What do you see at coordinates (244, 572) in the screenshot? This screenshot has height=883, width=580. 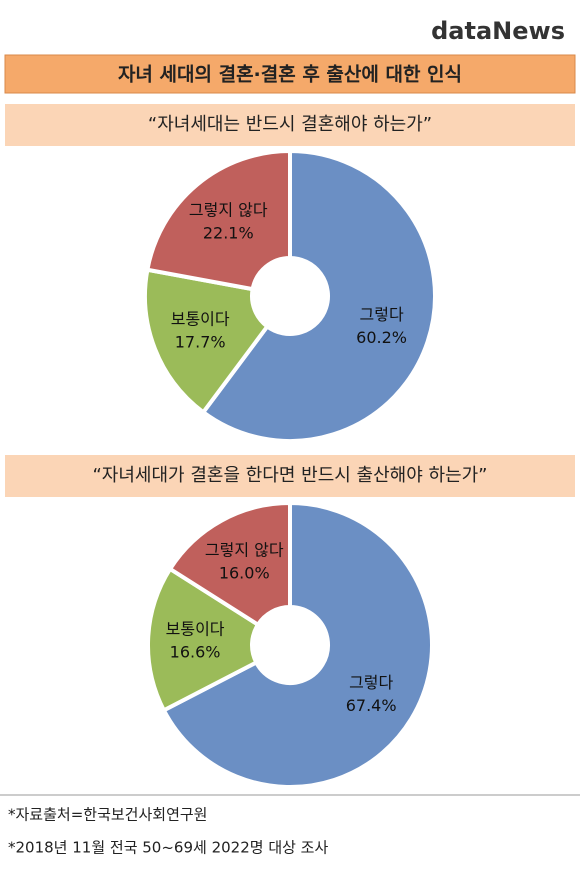 I see `slice-value-label: 16.0%` at bounding box center [244, 572].